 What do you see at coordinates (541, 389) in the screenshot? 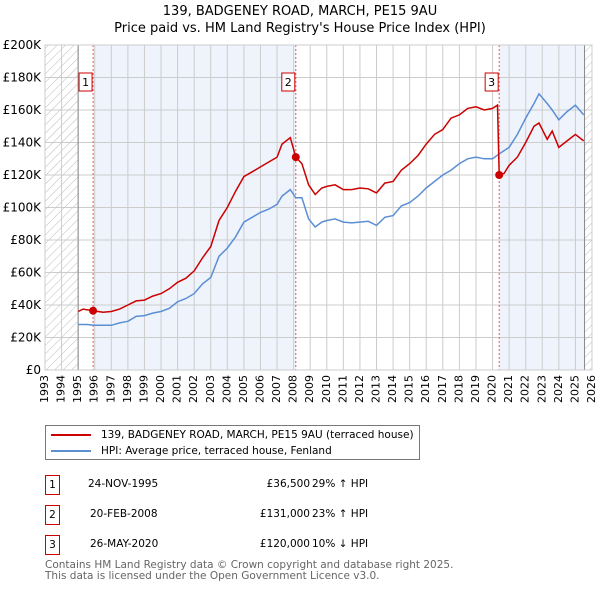
I see `x-tick-label: 2023` at bounding box center [541, 389].